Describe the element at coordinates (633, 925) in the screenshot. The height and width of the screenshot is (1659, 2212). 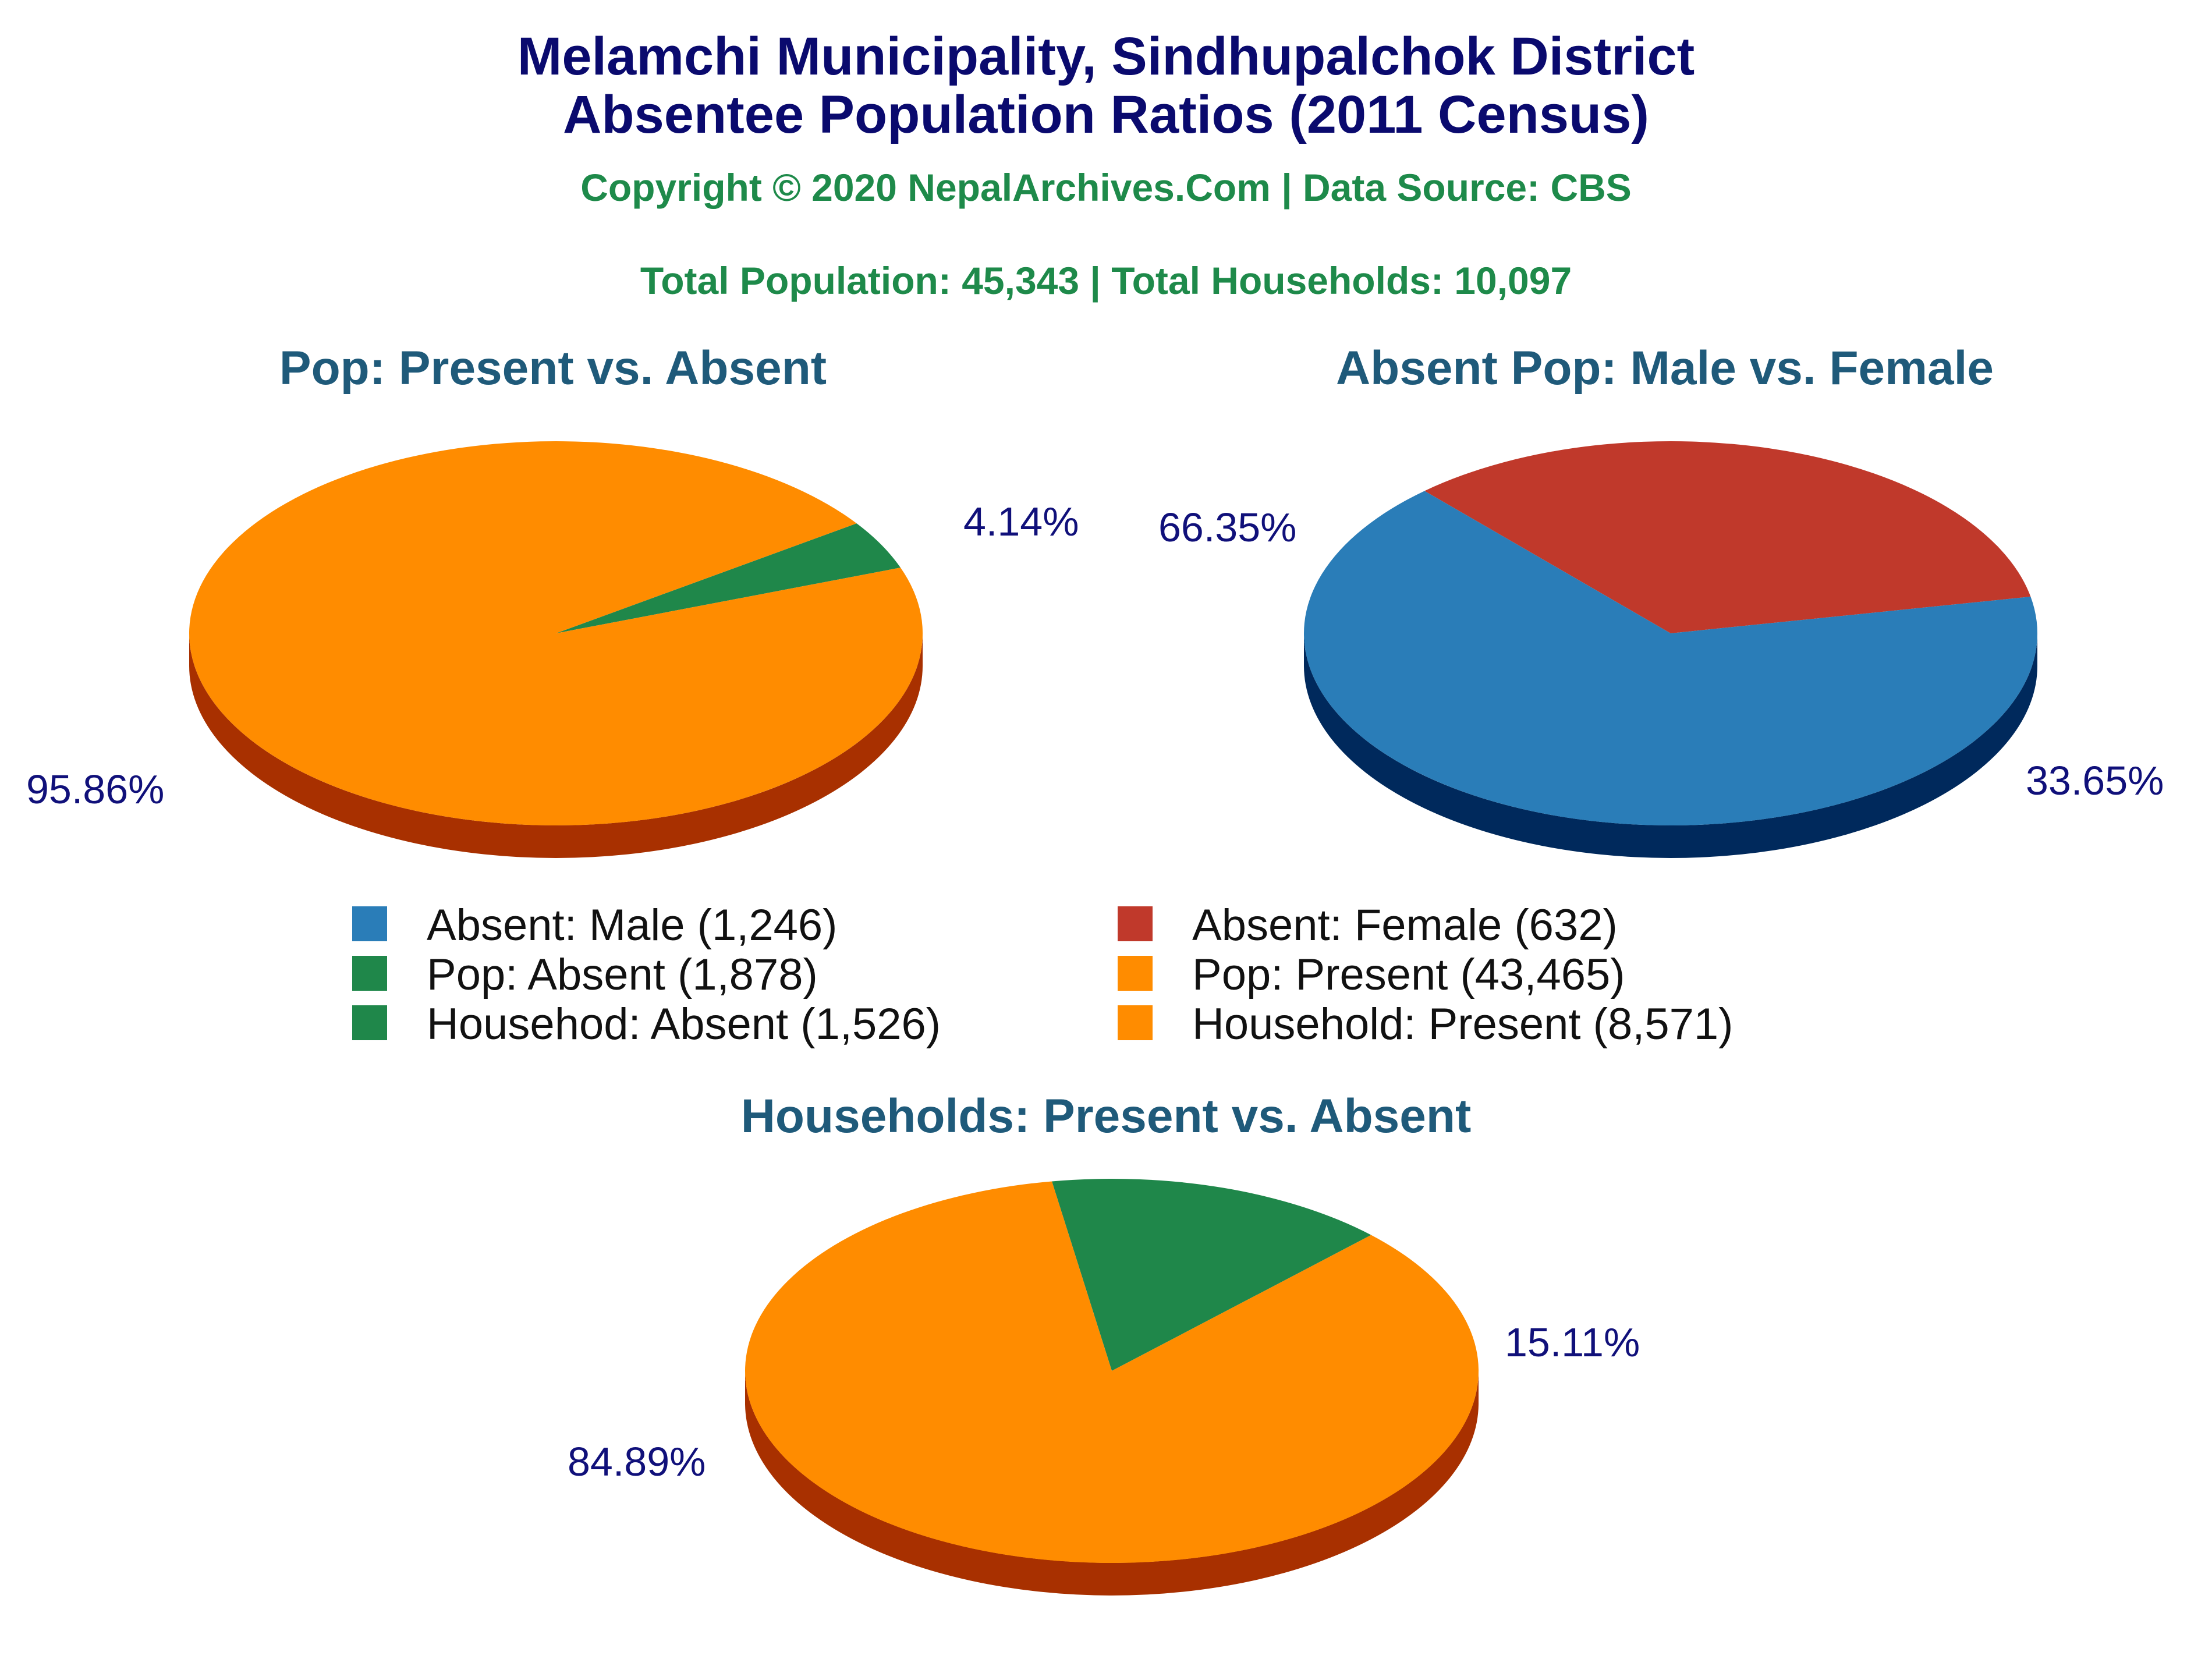
I see `legend-label: Absent: Male (1,246)` at that location.